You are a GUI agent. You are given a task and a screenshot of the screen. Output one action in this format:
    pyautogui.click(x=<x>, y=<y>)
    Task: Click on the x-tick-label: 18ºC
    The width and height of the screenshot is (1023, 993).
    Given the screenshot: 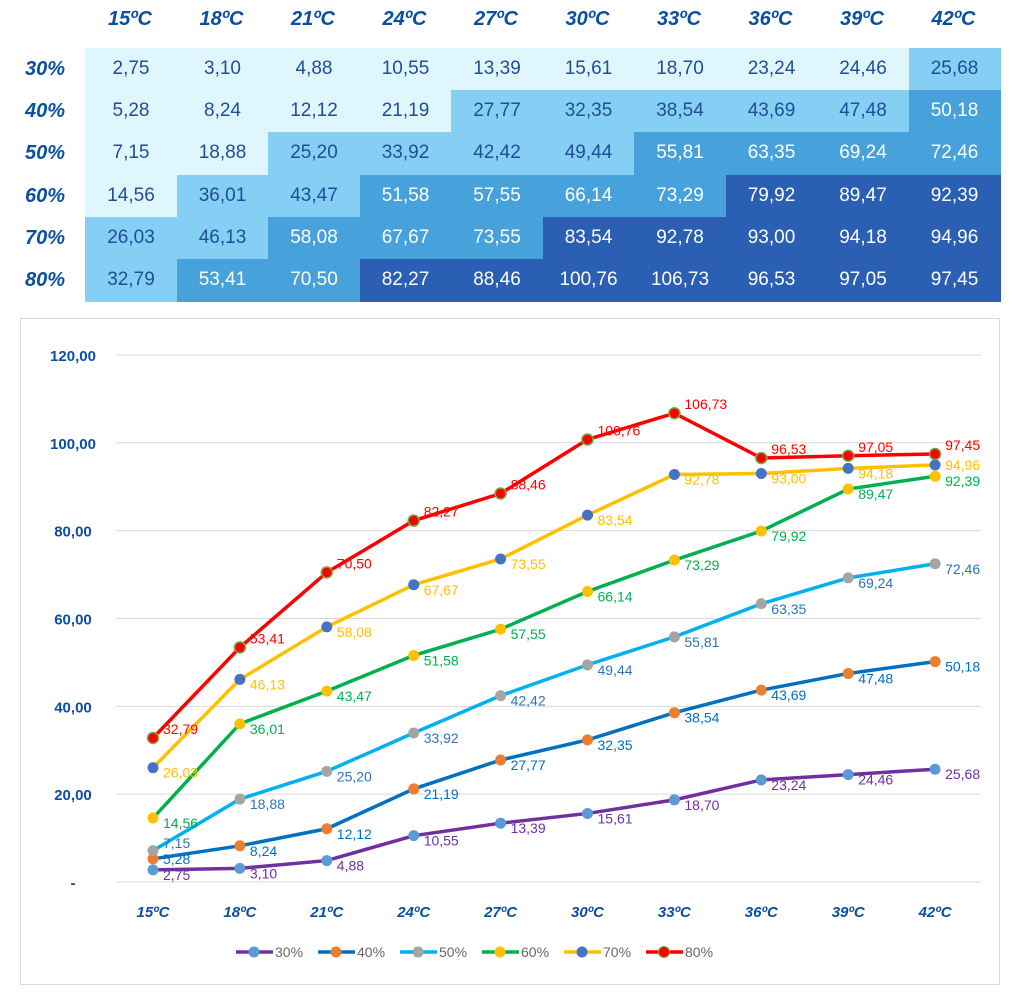 What is the action you would take?
    pyautogui.click(x=240, y=912)
    